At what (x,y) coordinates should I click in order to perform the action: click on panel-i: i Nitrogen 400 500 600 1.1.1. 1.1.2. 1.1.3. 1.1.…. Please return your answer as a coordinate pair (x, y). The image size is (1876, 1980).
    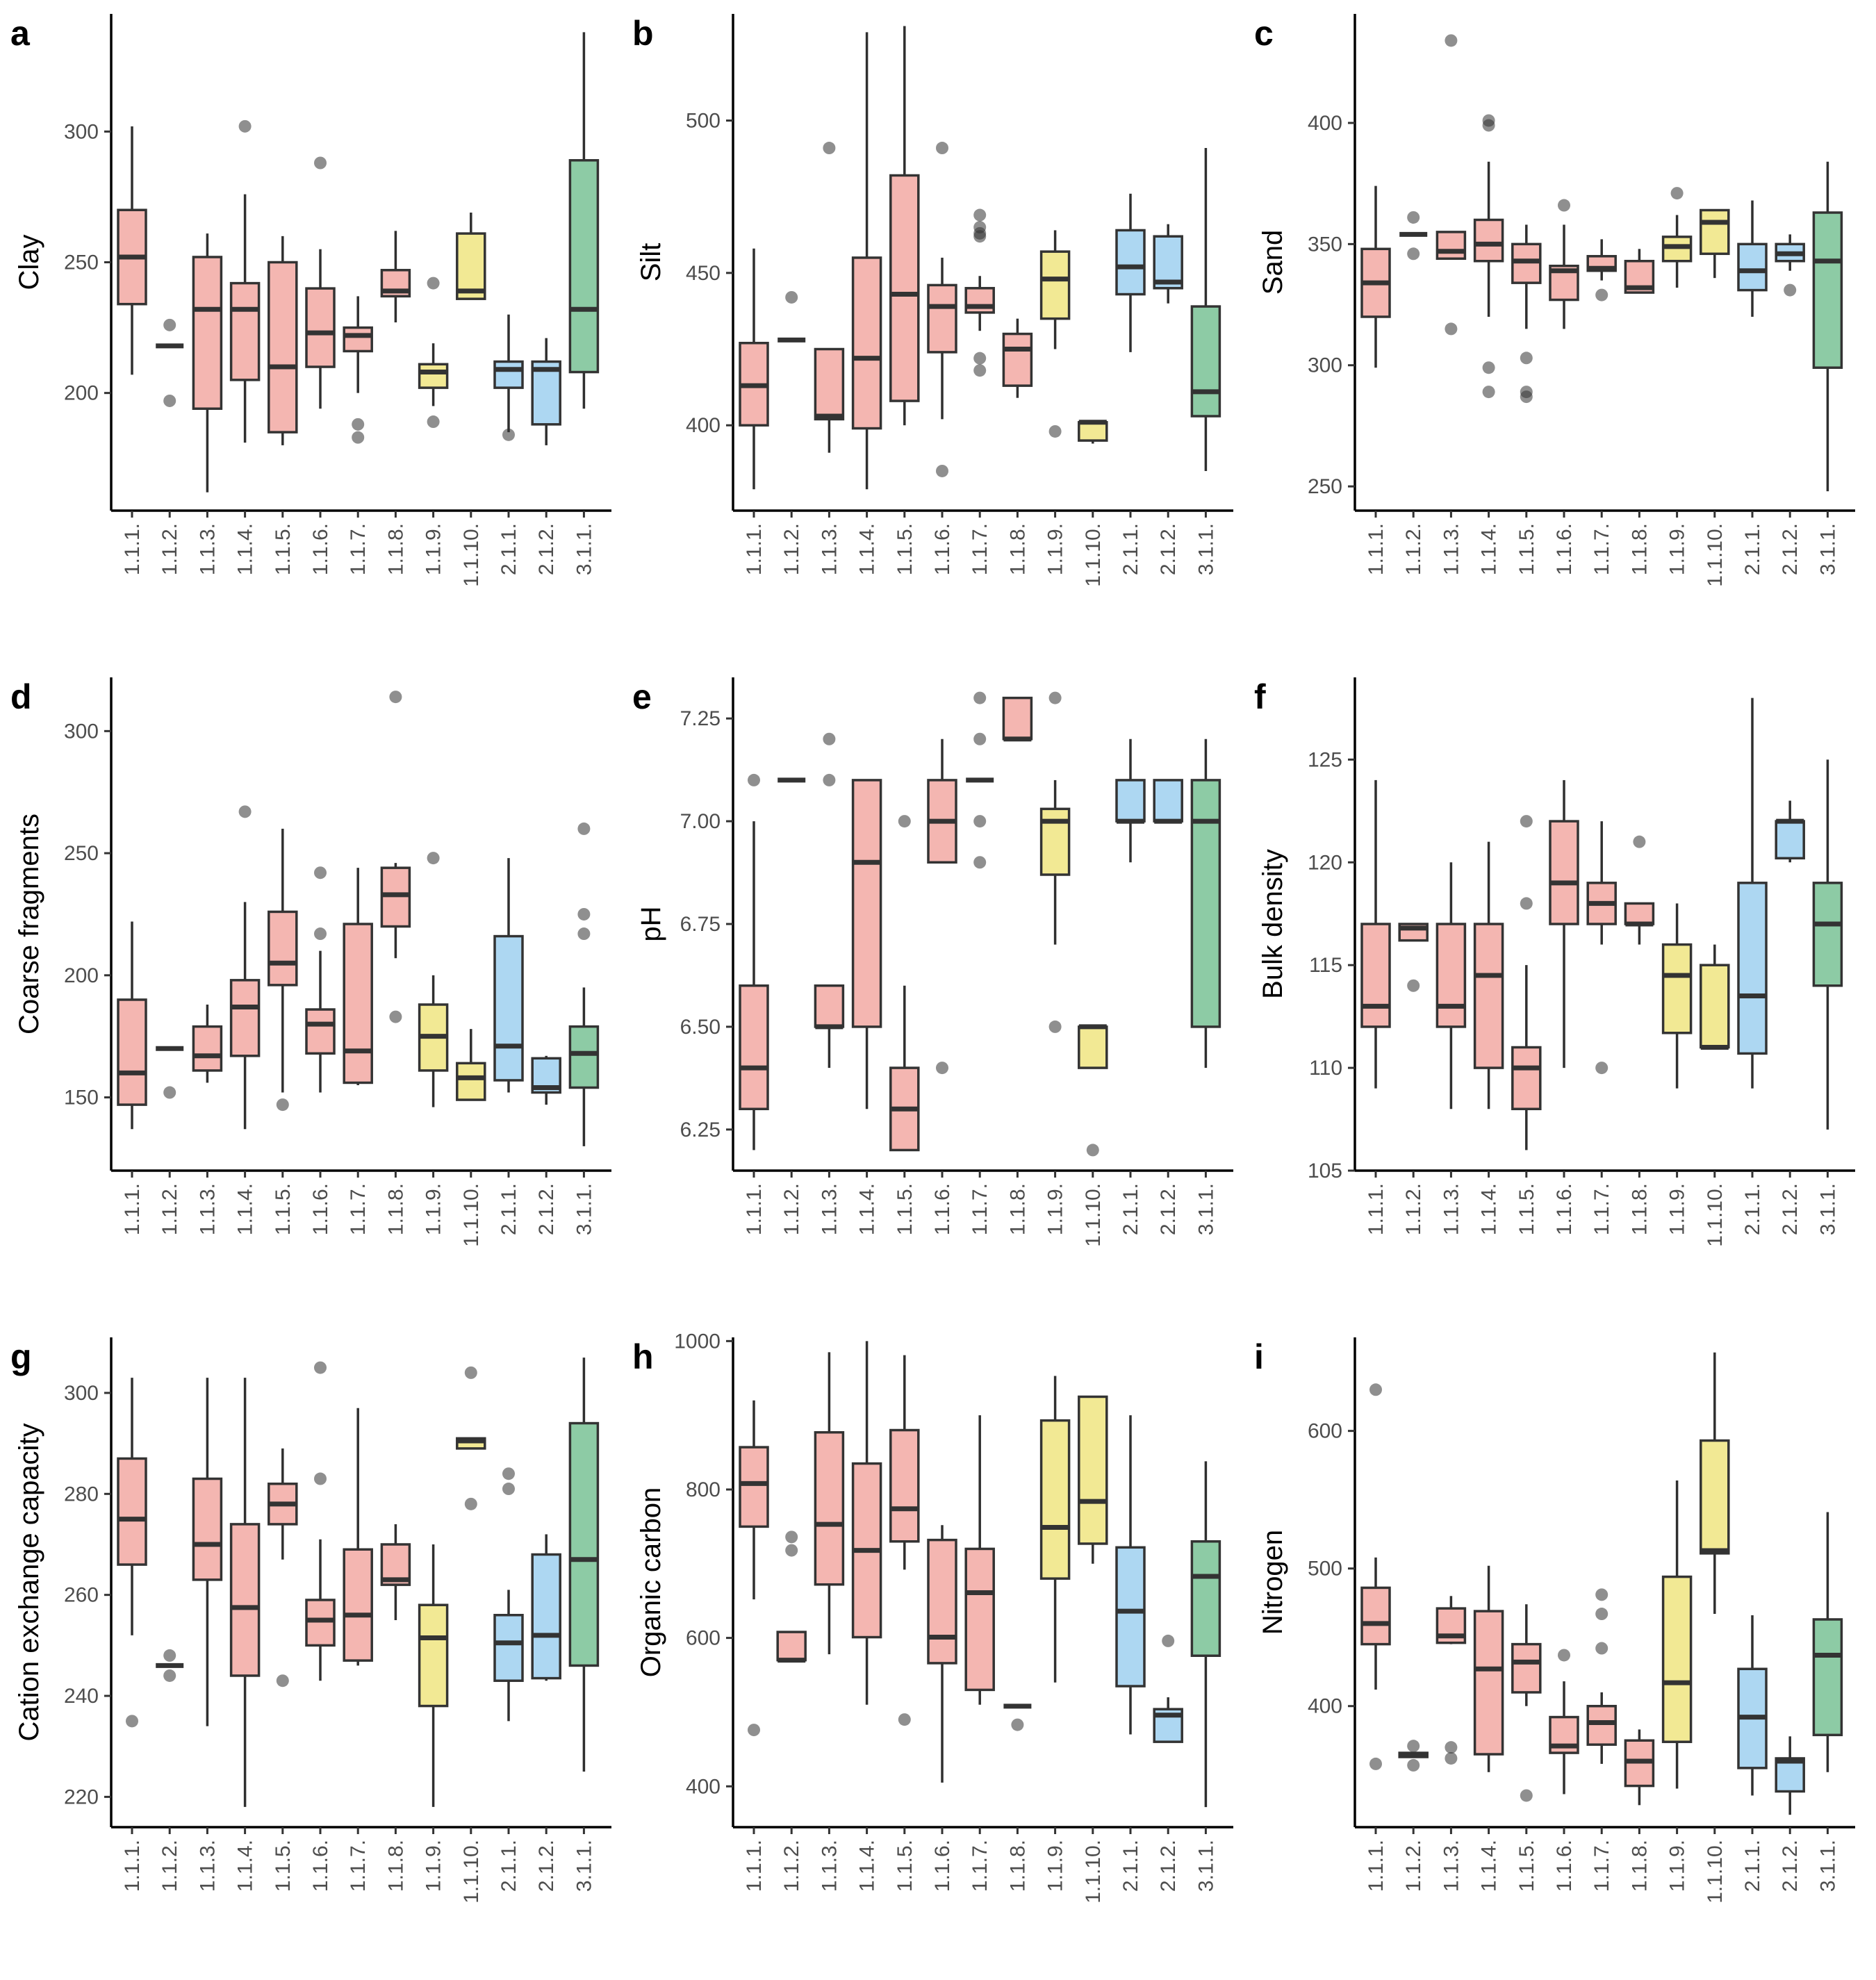
    Looking at the image, I should click on (1554, 1621).